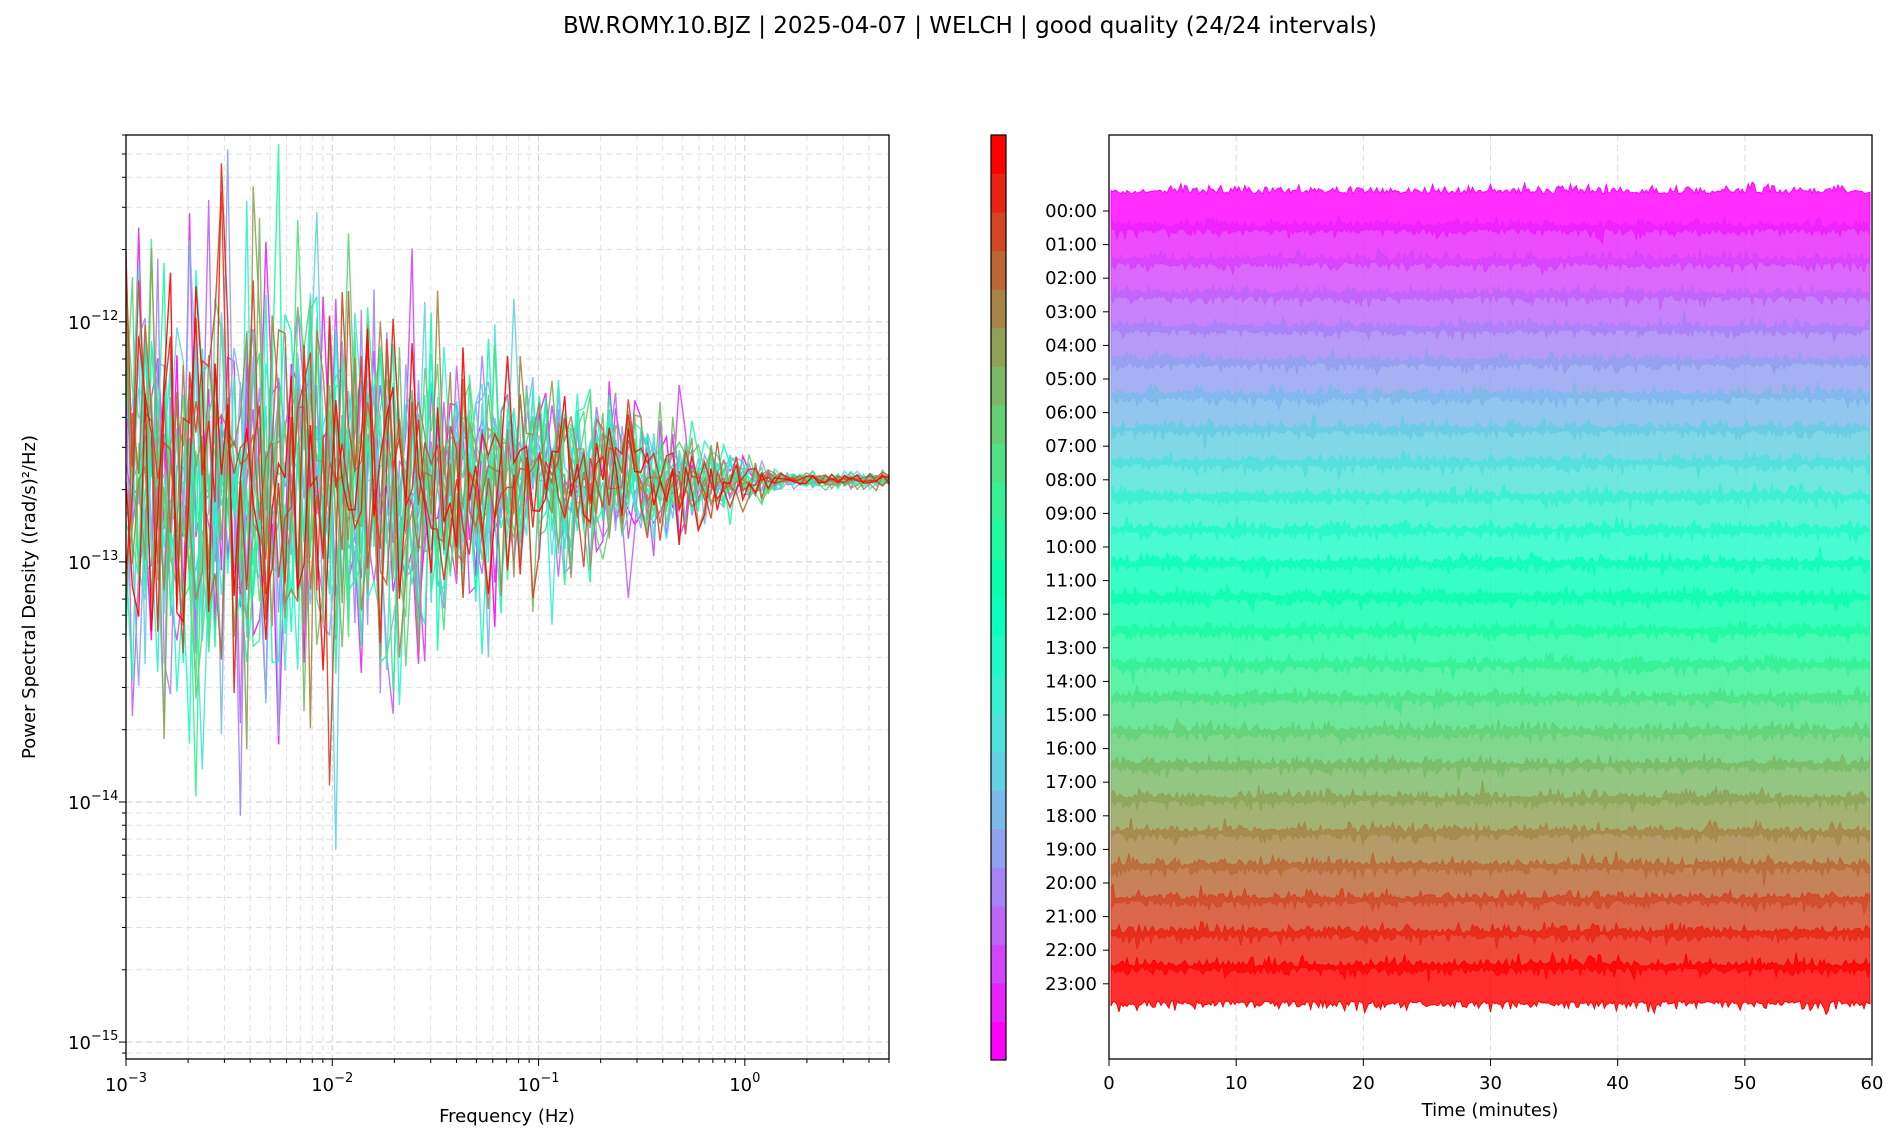  Describe the element at coordinates (93, 801) in the screenshot. I see `psd-y-tick-label: 10−14` at that location.